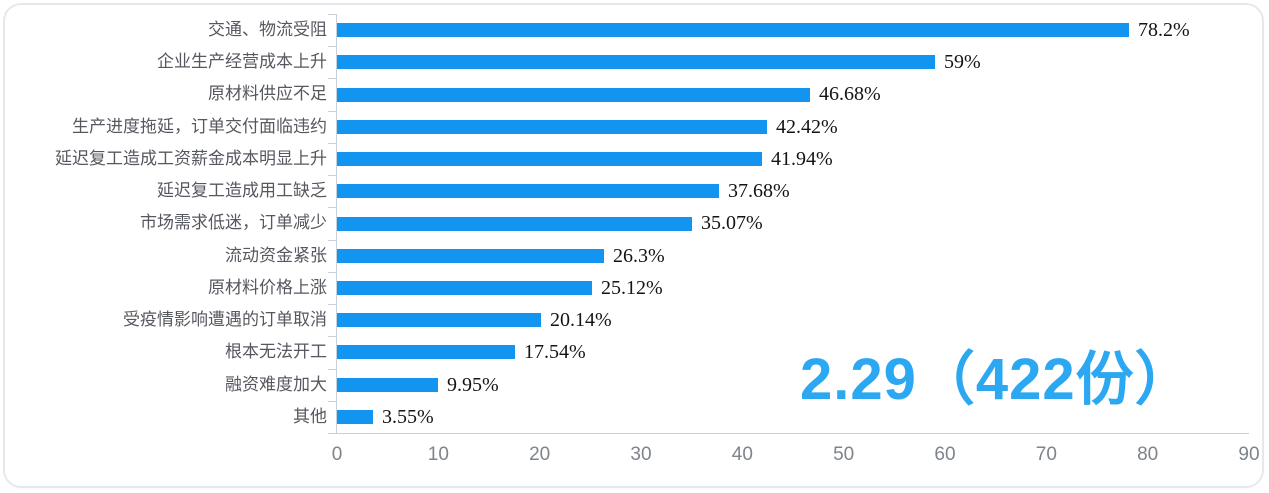 This screenshot has width=1269, height=493. What do you see at coordinates (225, 320) in the screenshot?
I see `category-label: 受疫情影响遭遇的订单取消` at bounding box center [225, 320].